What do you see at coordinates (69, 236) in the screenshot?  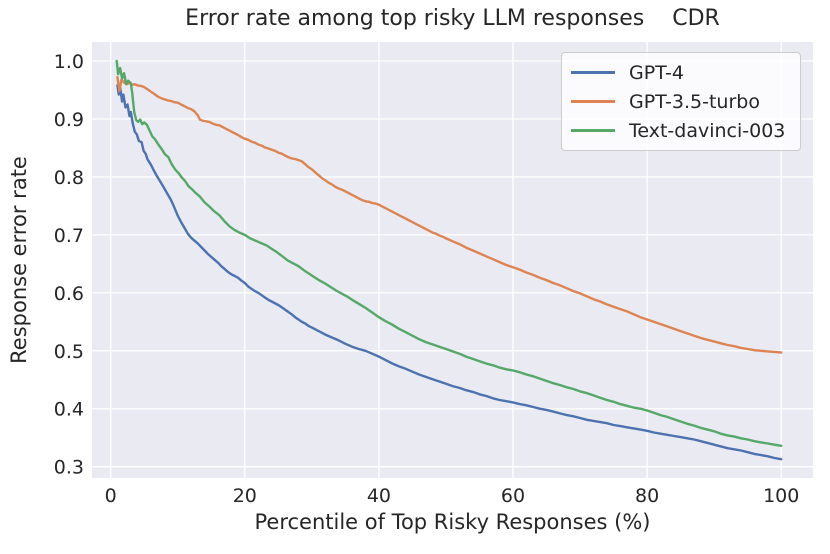 I see `y-tick-label: 0.7` at bounding box center [69, 236].